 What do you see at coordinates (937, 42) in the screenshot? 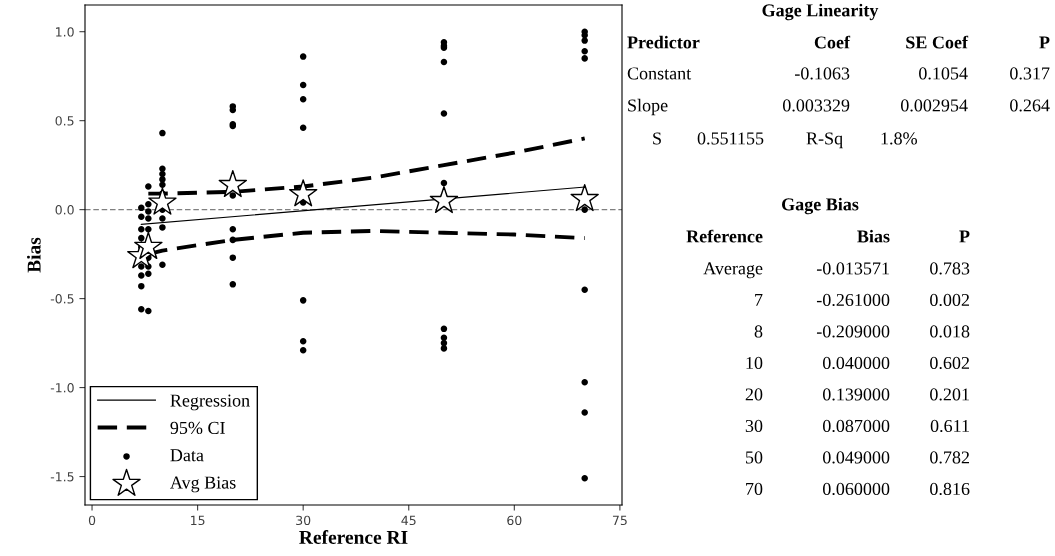
I see `text: SE Coef` at bounding box center [937, 42].